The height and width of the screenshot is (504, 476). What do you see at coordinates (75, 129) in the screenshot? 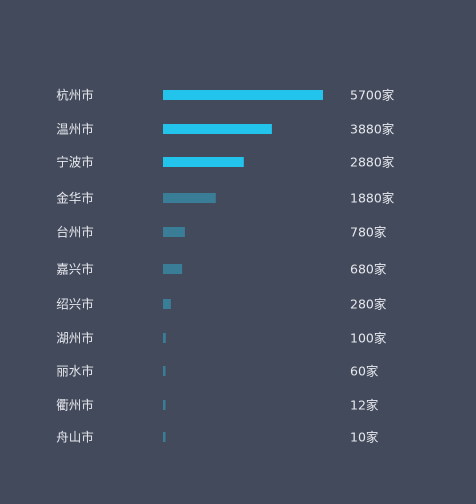
I see `category-label: 温州市` at bounding box center [75, 129].